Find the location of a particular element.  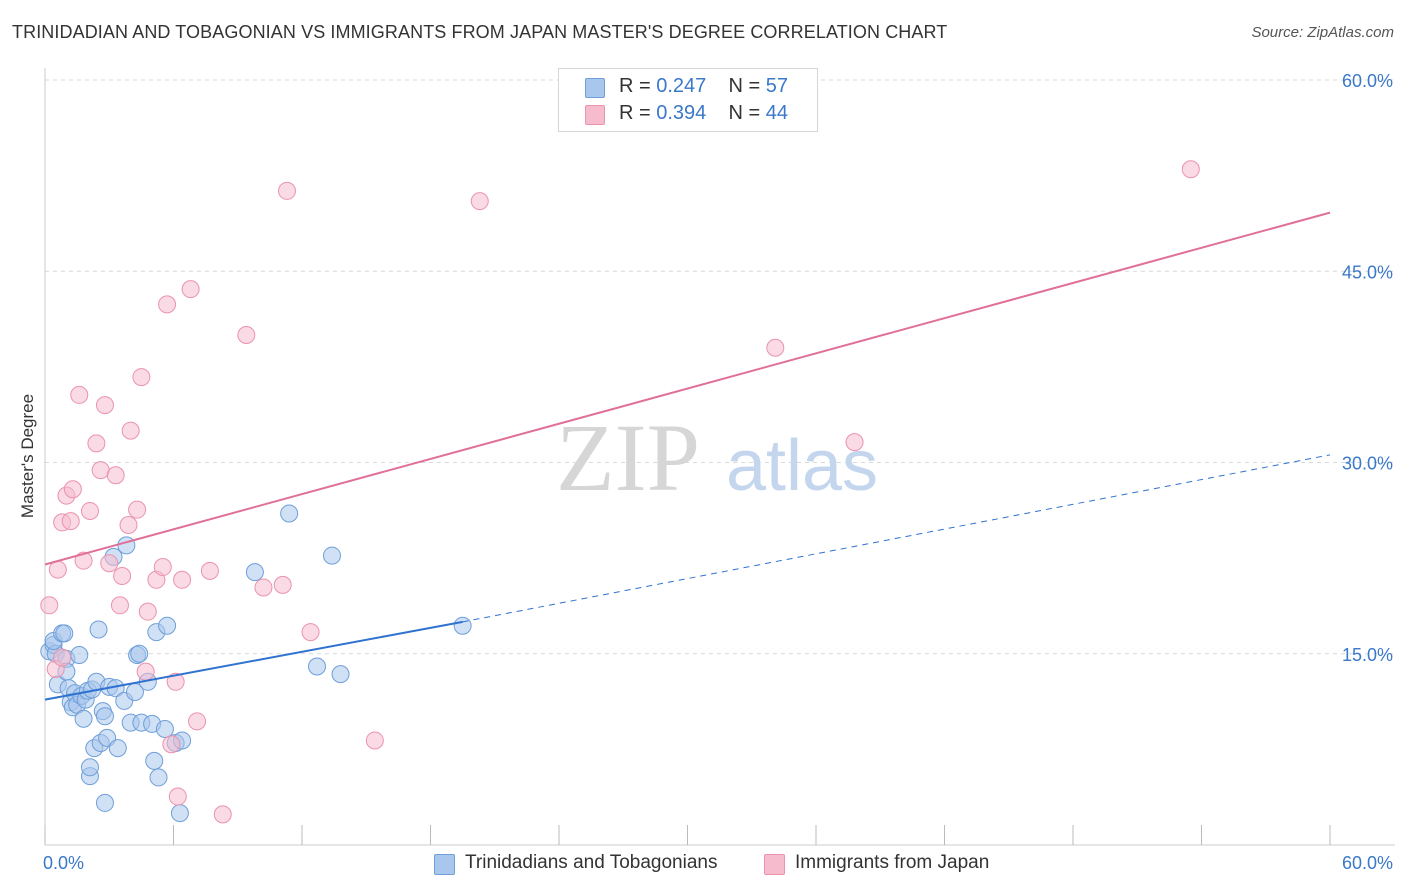

y-axis-label: Master's Degree is located at coordinates (27, 456).